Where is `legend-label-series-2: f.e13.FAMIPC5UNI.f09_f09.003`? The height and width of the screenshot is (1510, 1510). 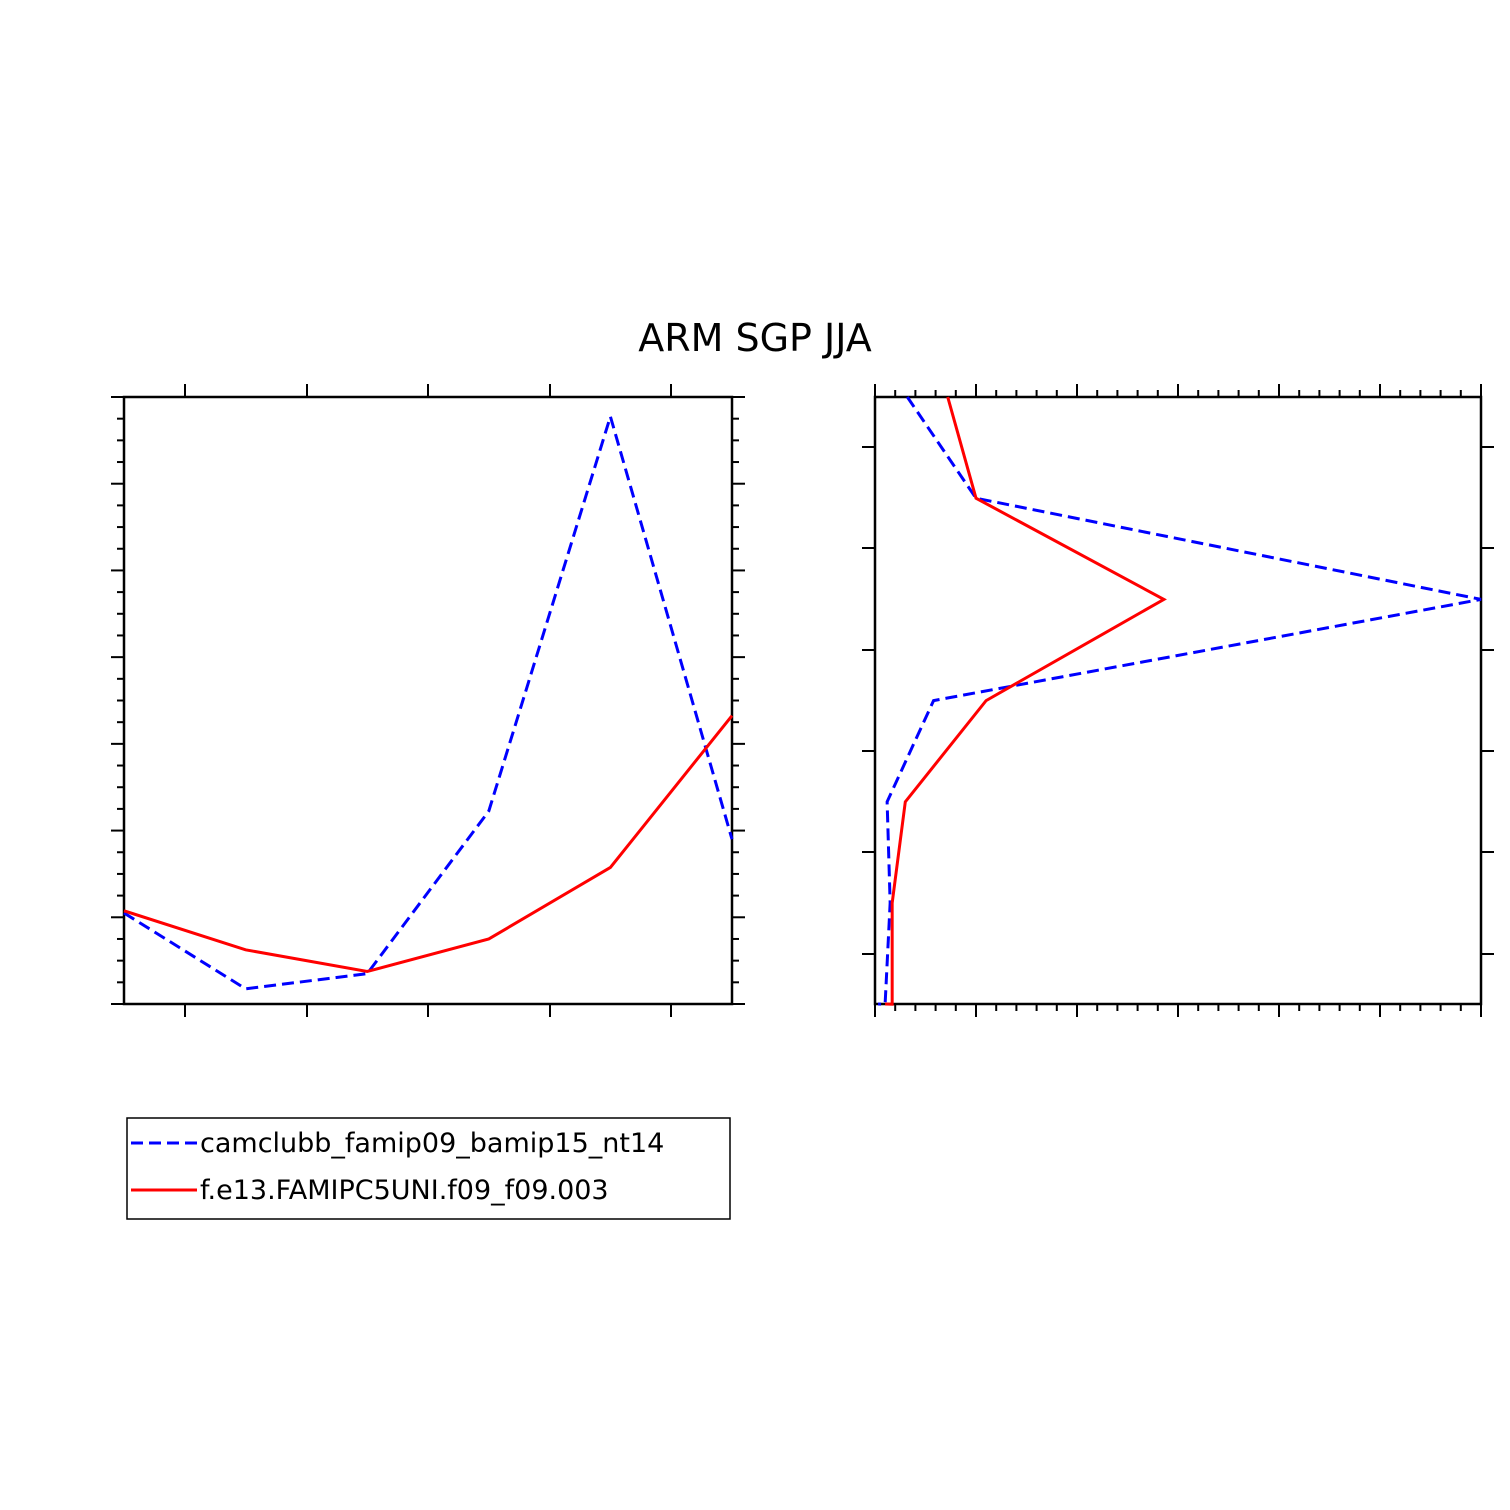 legend-label-series-2: f.e13.FAMIPC5UNI.f09_f09.003 is located at coordinates (404, 1190).